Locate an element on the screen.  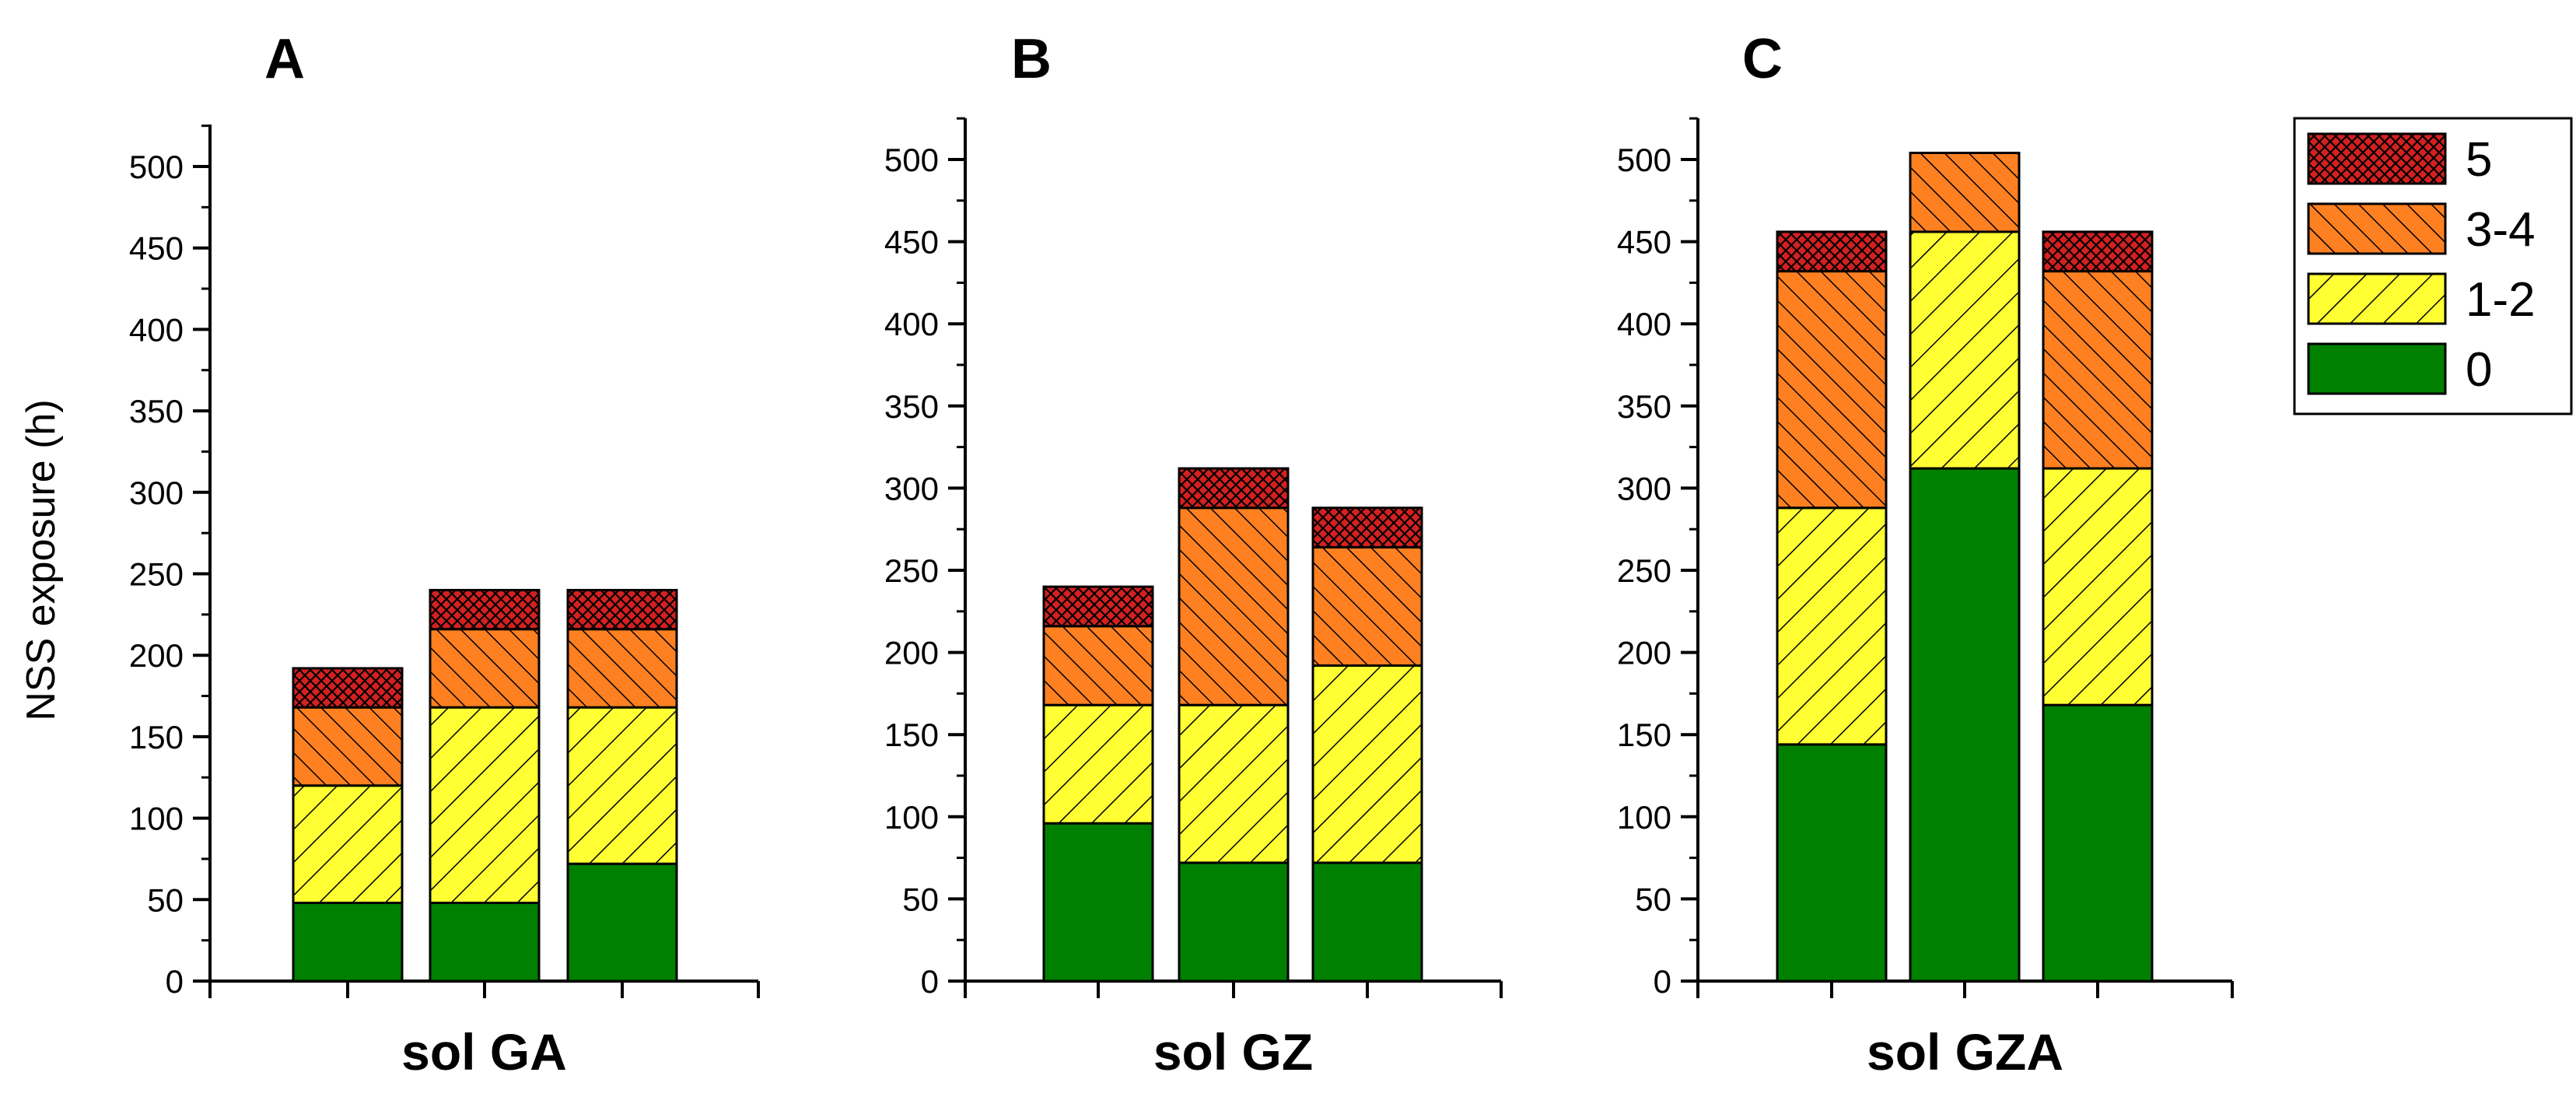
panel-letter: C is located at coordinates (1763, 59).